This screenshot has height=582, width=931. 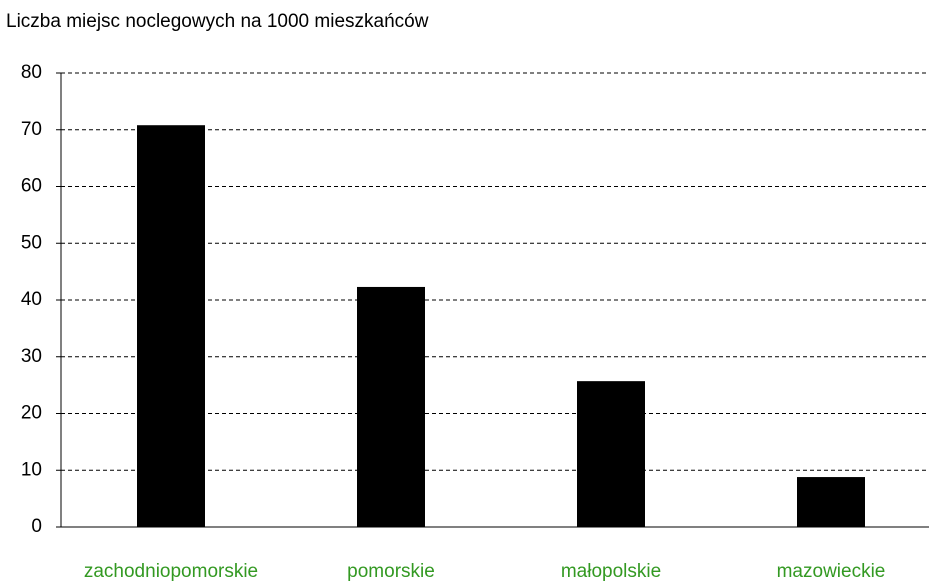 What do you see at coordinates (36, 526) in the screenshot?
I see `y-tick-label: 0` at bounding box center [36, 526].